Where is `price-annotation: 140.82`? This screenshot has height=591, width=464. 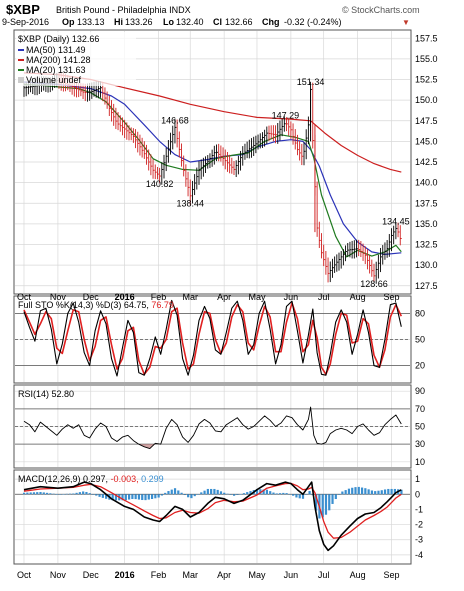 price-annotation: 140.82 is located at coordinates (160, 184).